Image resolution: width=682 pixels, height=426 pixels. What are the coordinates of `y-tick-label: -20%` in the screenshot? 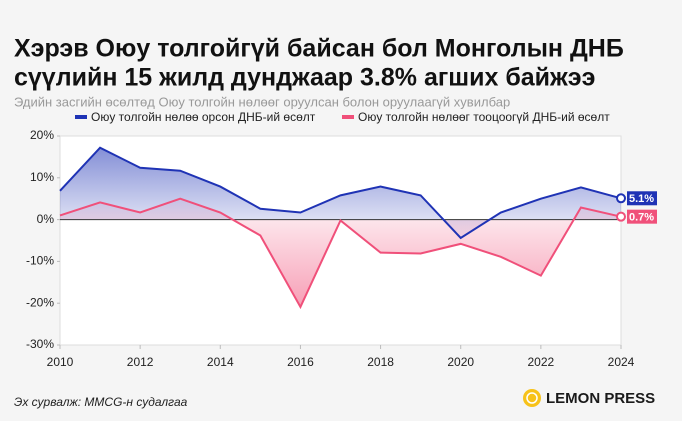 It's located at (40, 302).